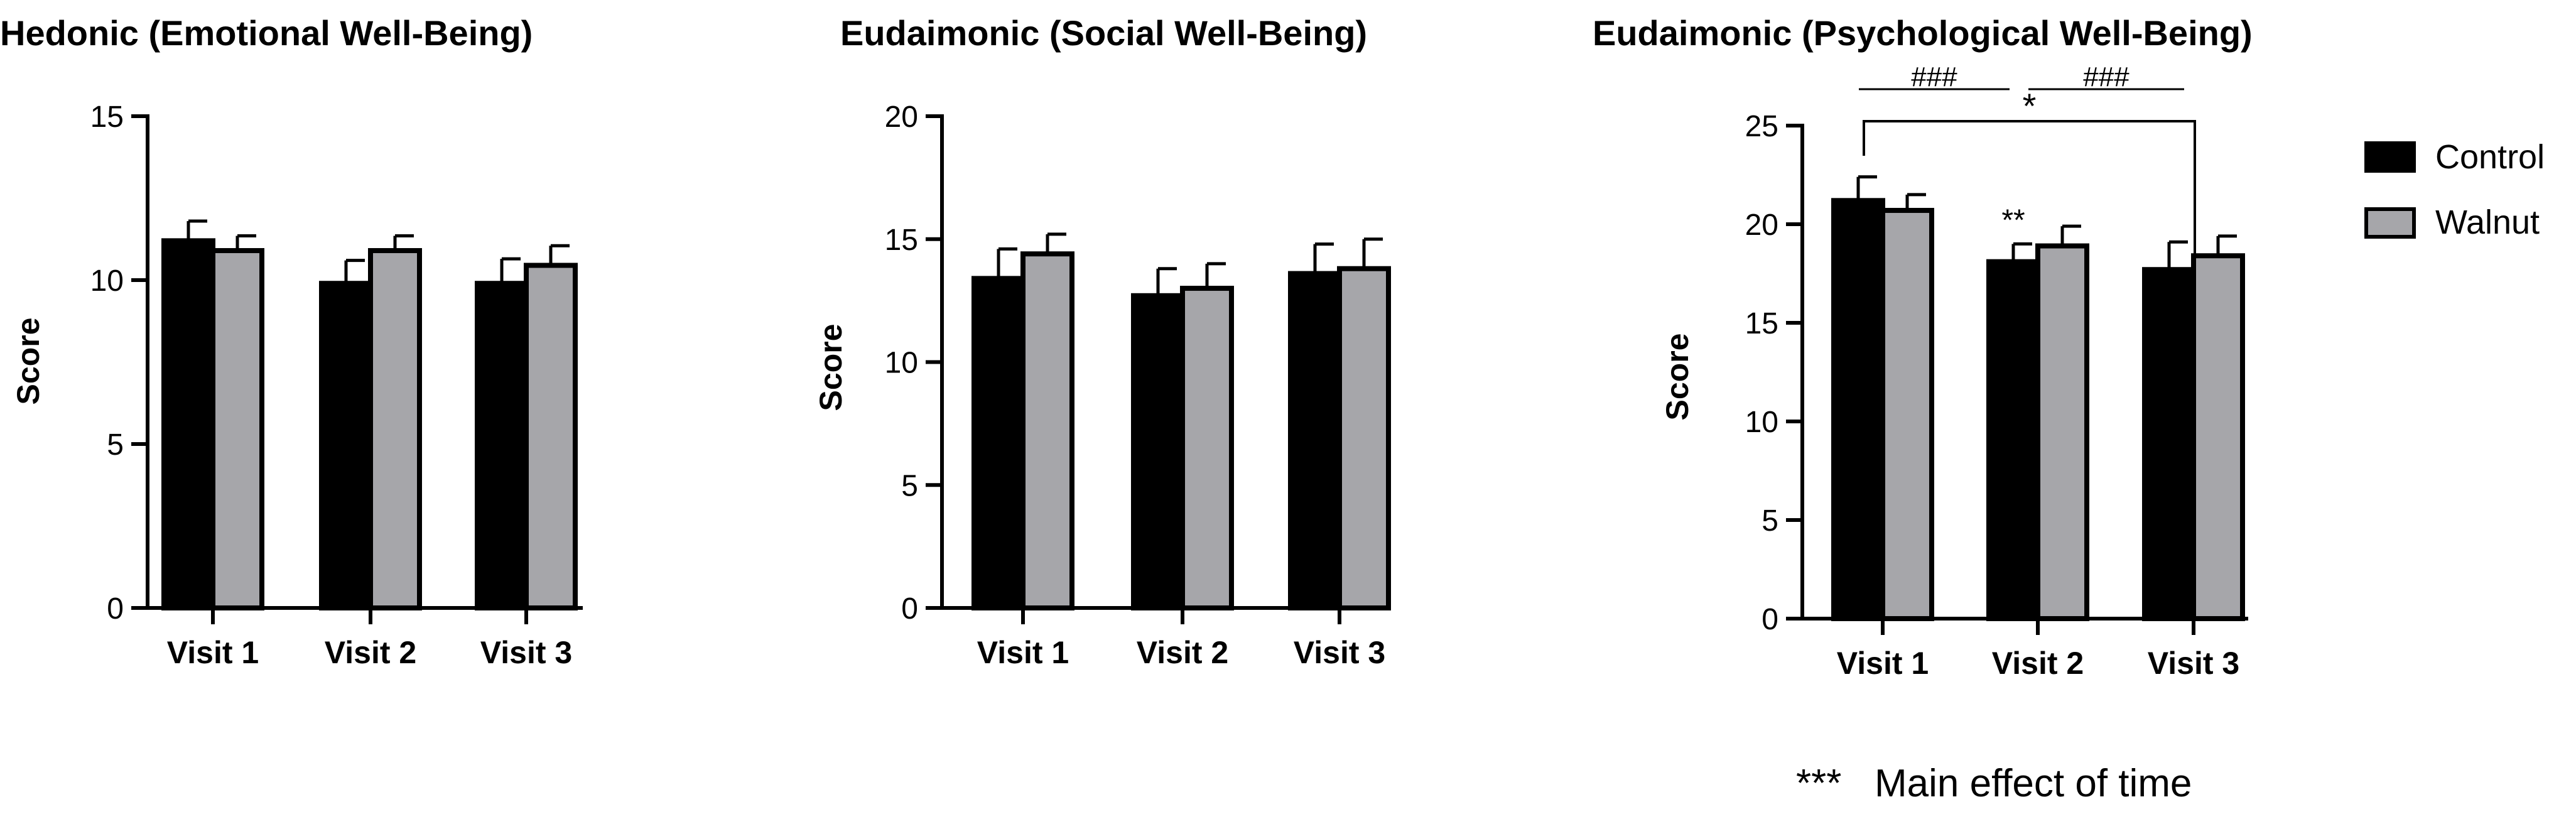 This screenshot has height=824, width=2576. I want to click on footnote: *** Main effect of time, so click(1994, 783).